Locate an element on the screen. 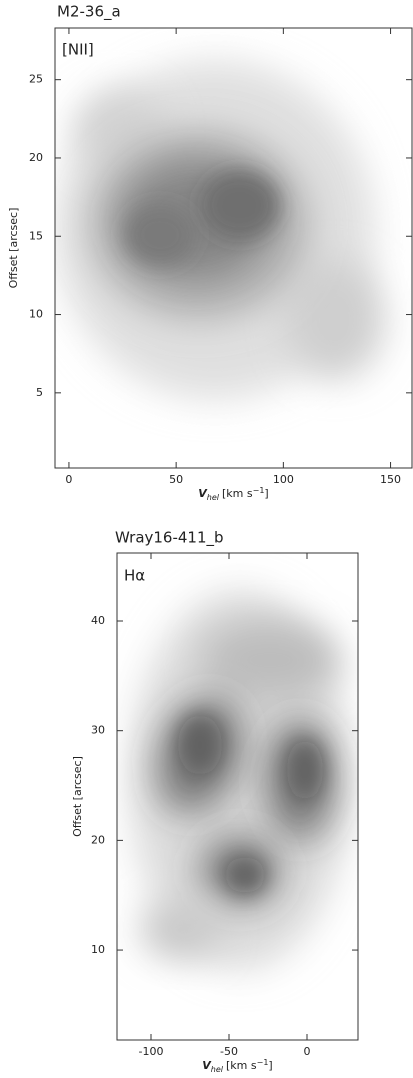  chart-title: M2-36_a is located at coordinates (89, 12).